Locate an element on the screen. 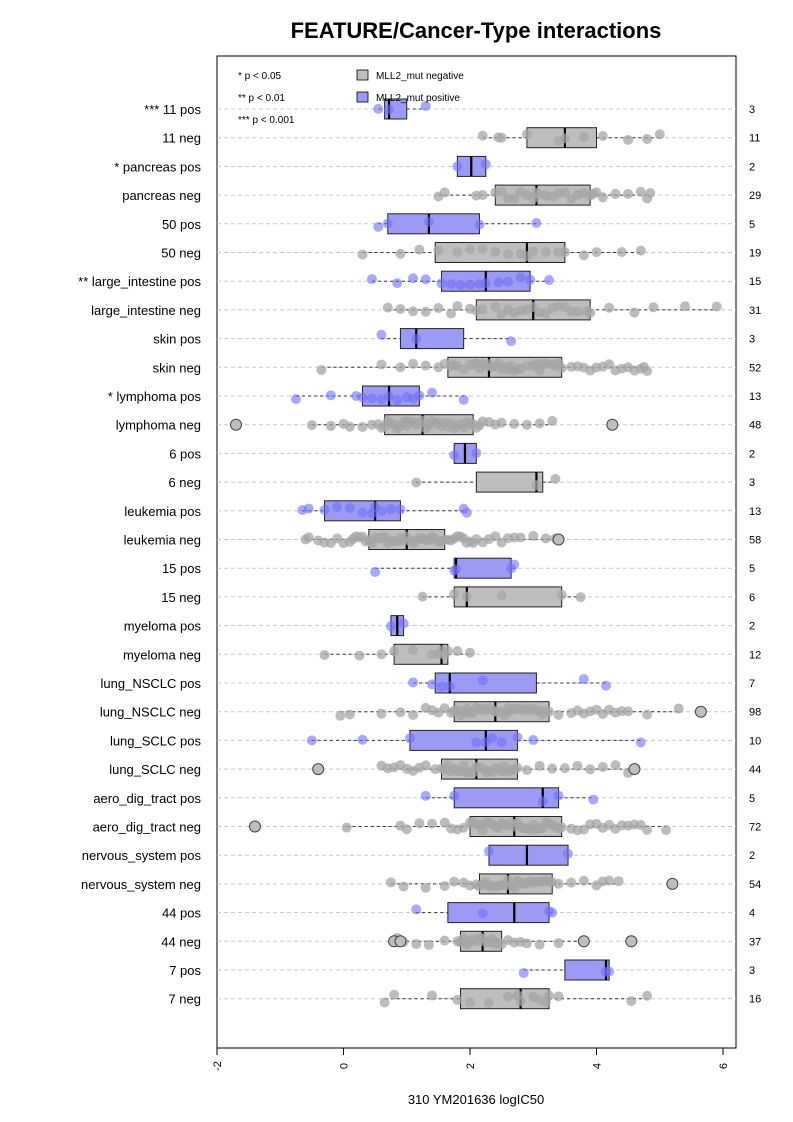 This screenshot has height=1122, width=793. row-label: 44 neg is located at coordinates (181, 941).